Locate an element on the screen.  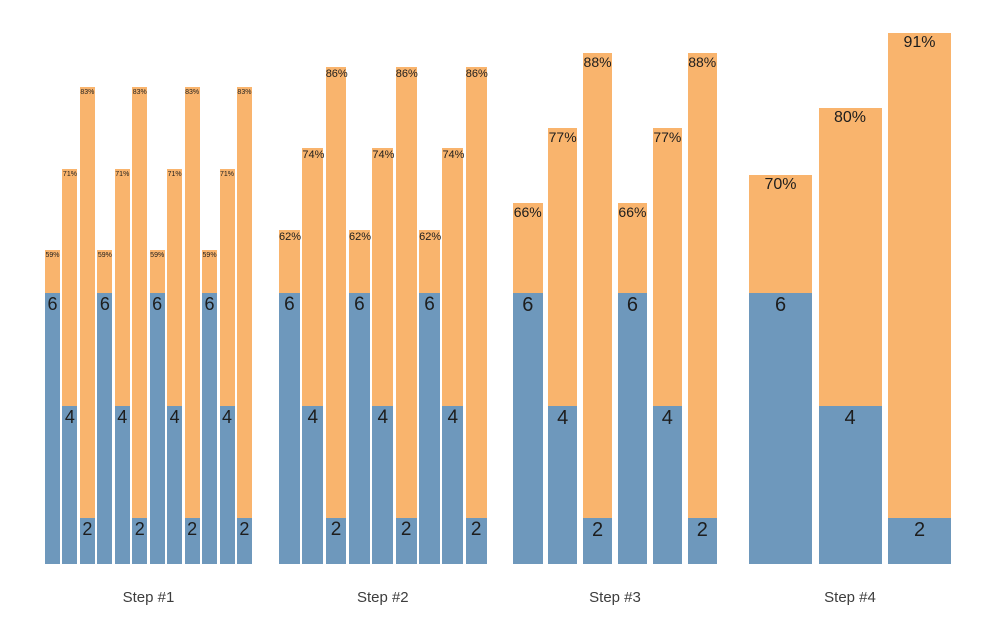
percent-label: 70% is located at coordinates (780, 185).